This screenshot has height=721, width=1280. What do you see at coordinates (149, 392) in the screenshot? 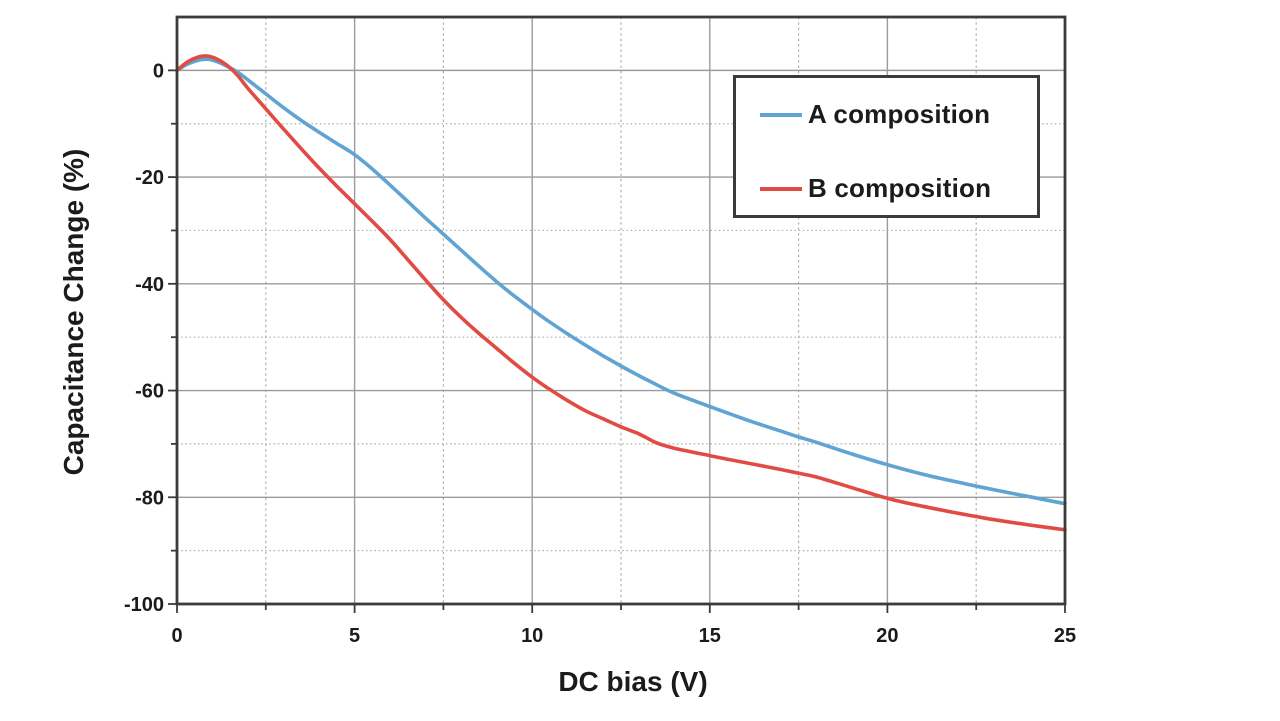
I see `y-tick-label: -60` at bounding box center [149, 392].